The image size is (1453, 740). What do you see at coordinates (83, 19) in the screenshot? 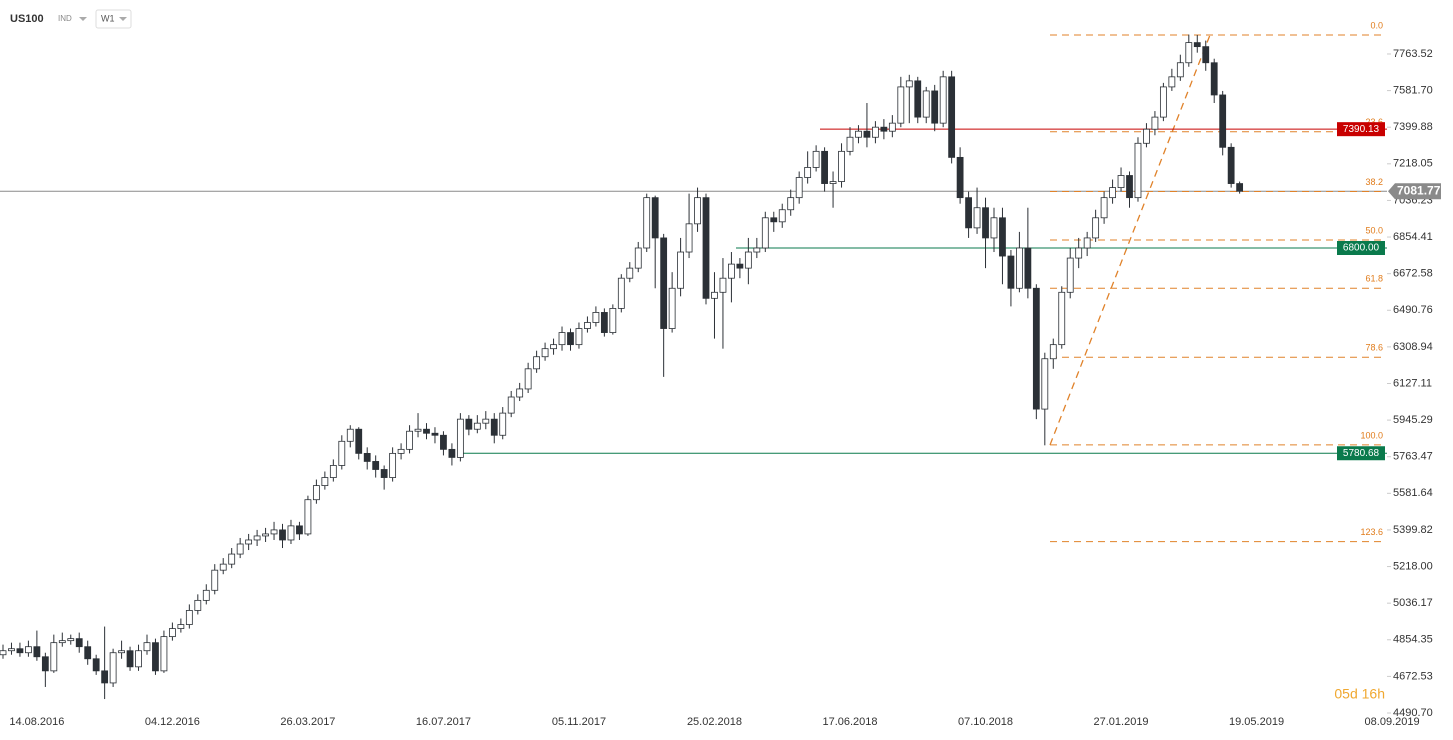
I see `market-caret` at bounding box center [83, 19].